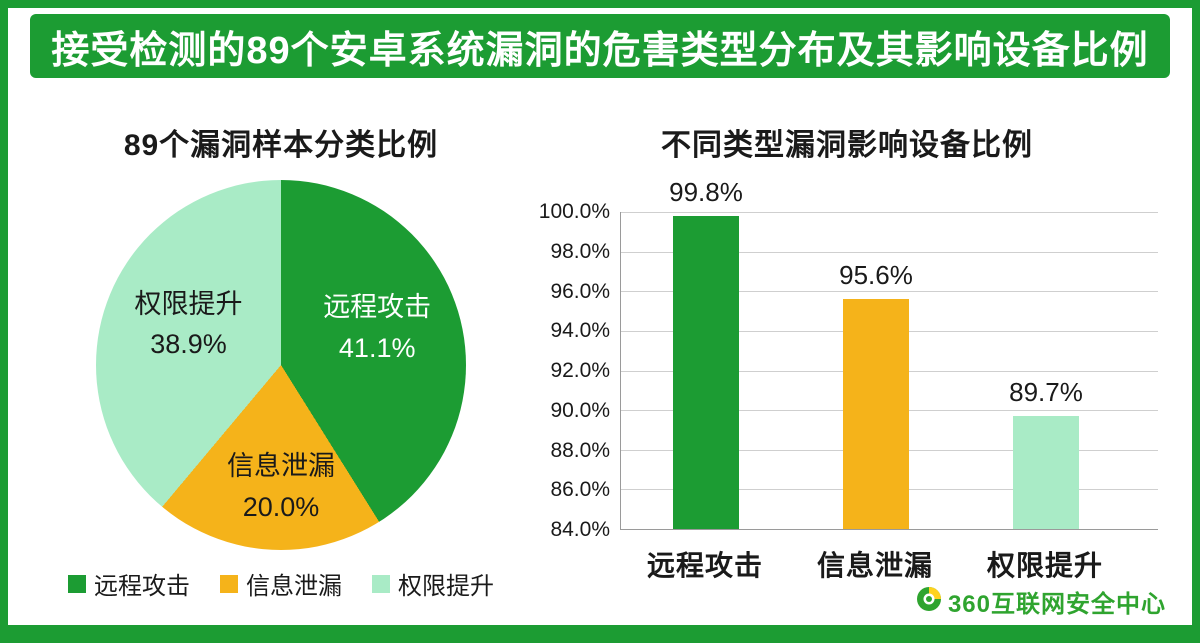  Describe the element at coordinates (188, 344) in the screenshot. I see `pie-slice-percent: 38.9%` at that location.